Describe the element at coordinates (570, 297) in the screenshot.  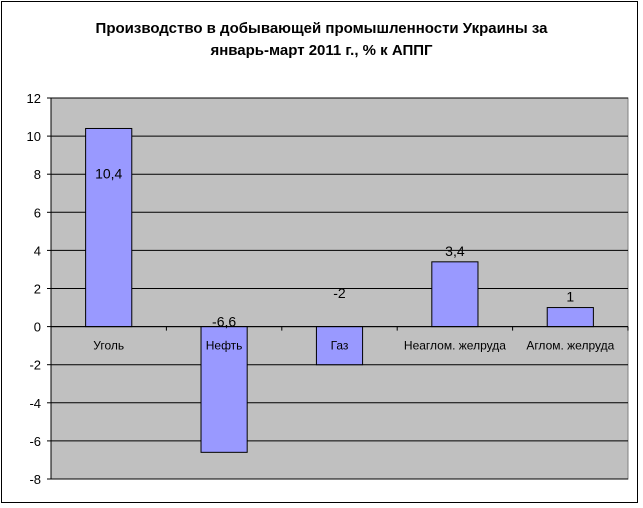
I see `data-label: 1` at that location.